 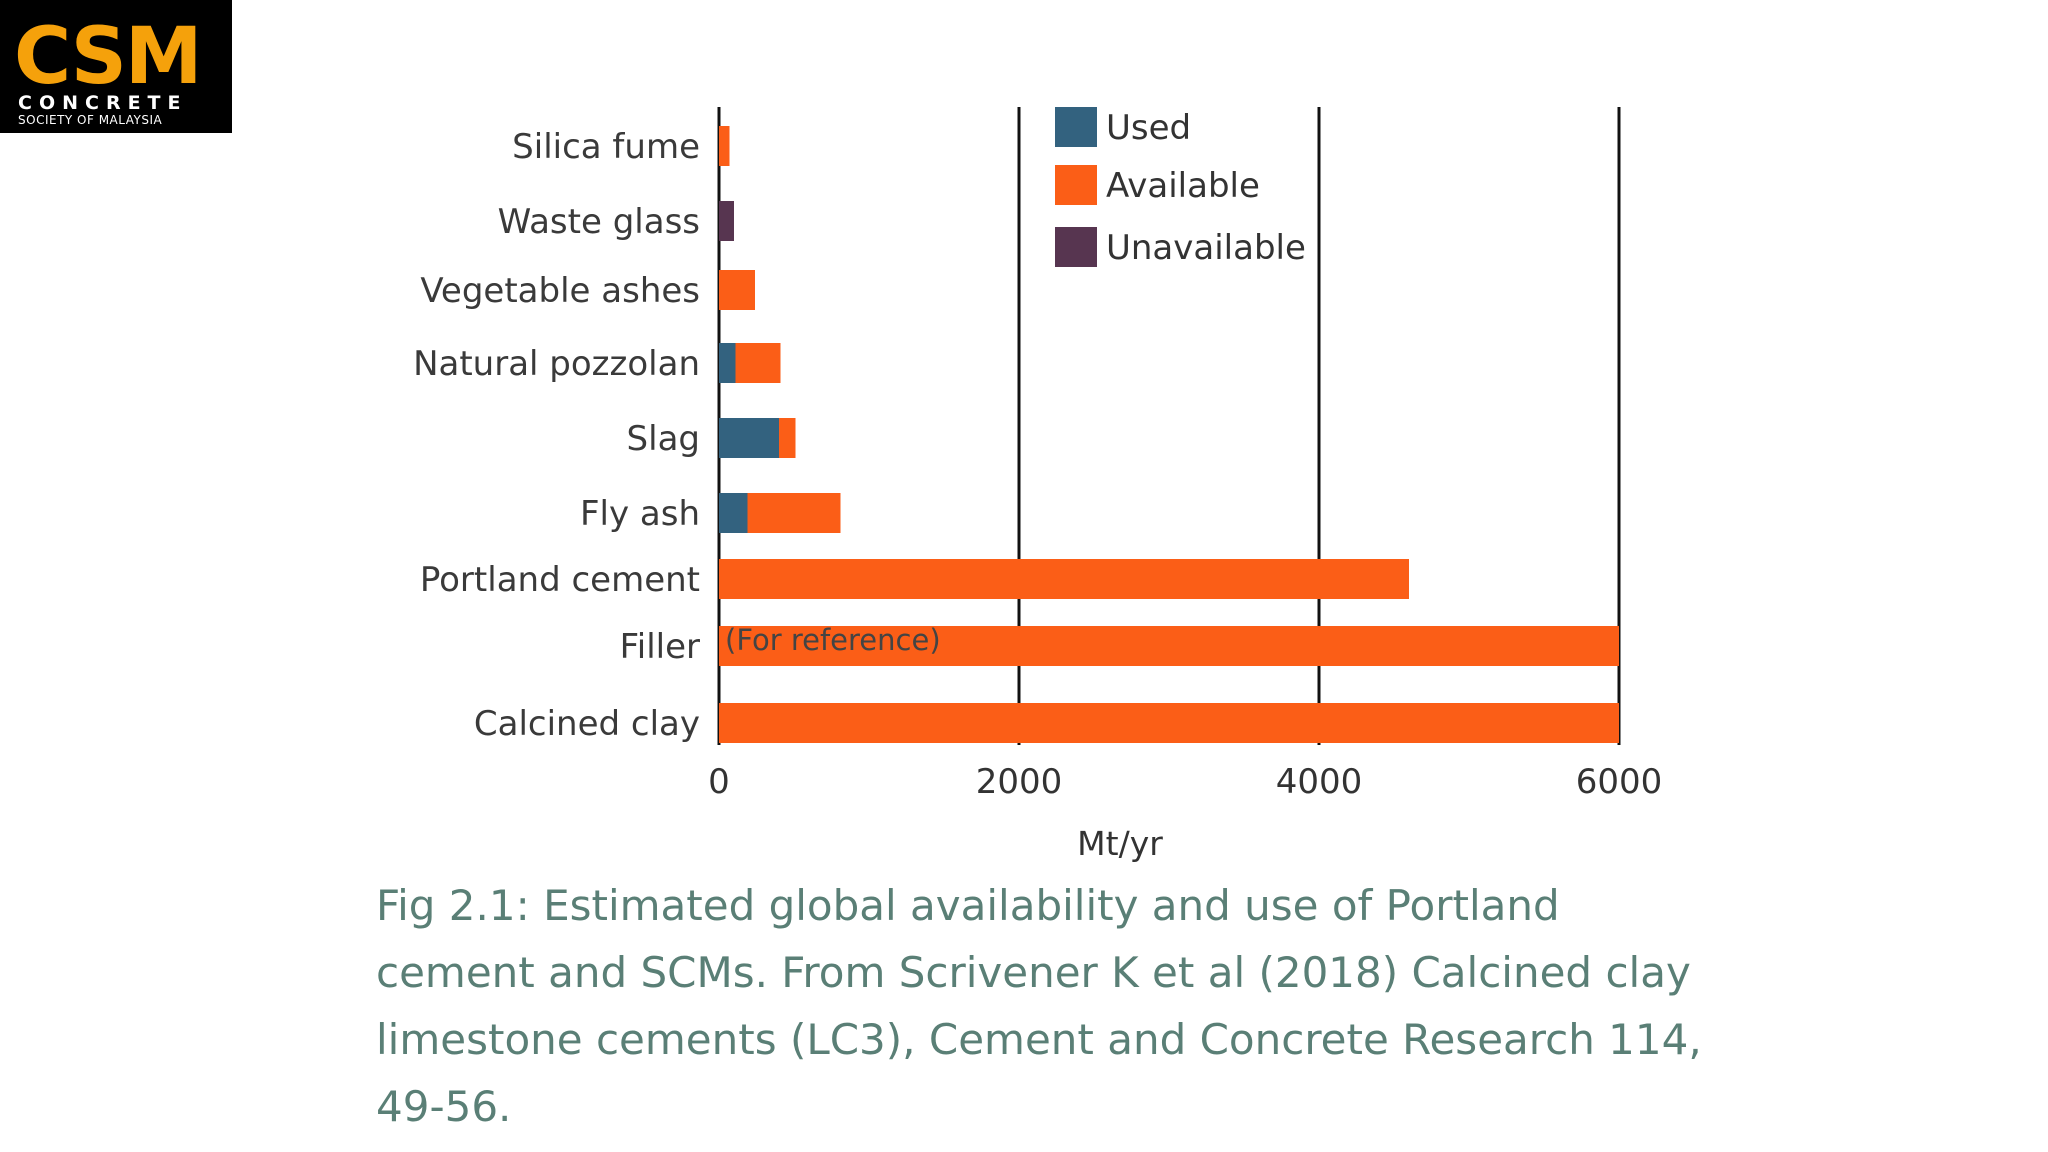 I want to click on annotation-label: (For reference), so click(x=833, y=640).